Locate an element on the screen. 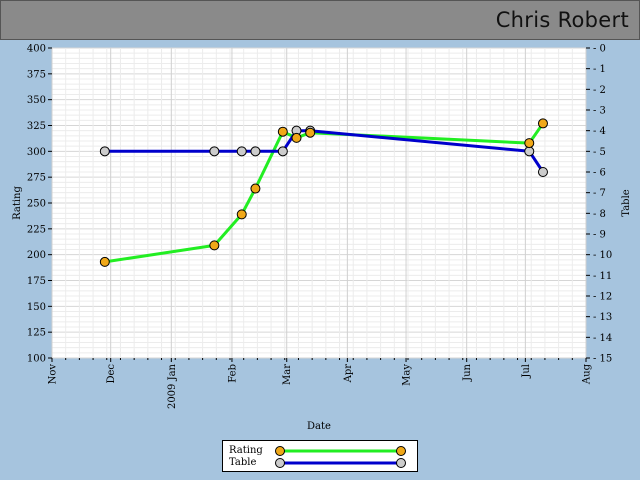 The width and height of the screenshot is (640, 480). y2-tick-label: - 5 is located at coordinates (599, 152).